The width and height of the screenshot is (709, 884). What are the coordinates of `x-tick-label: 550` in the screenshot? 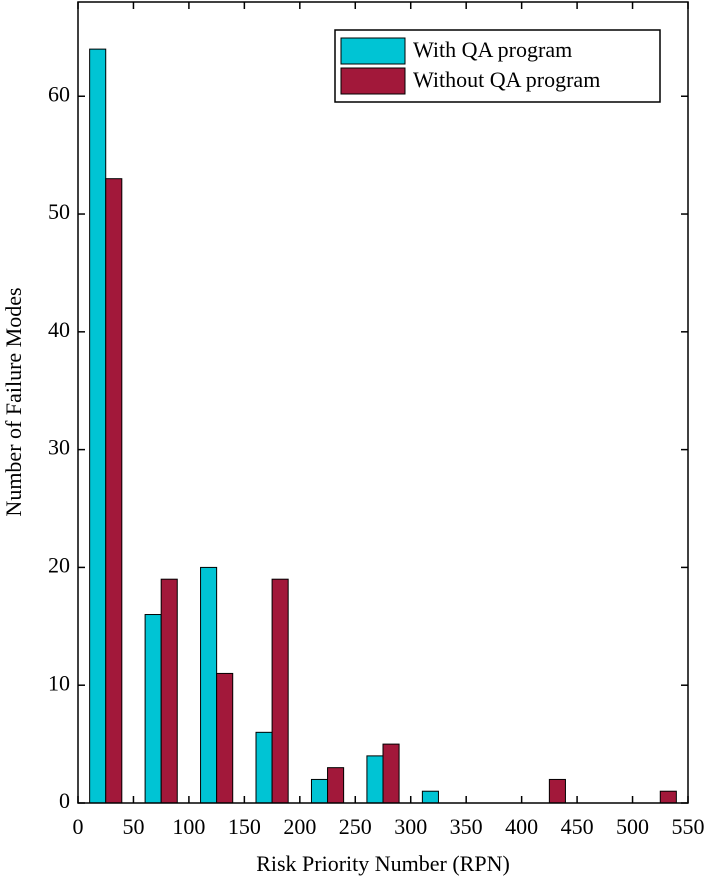 It's located at (688, 826).